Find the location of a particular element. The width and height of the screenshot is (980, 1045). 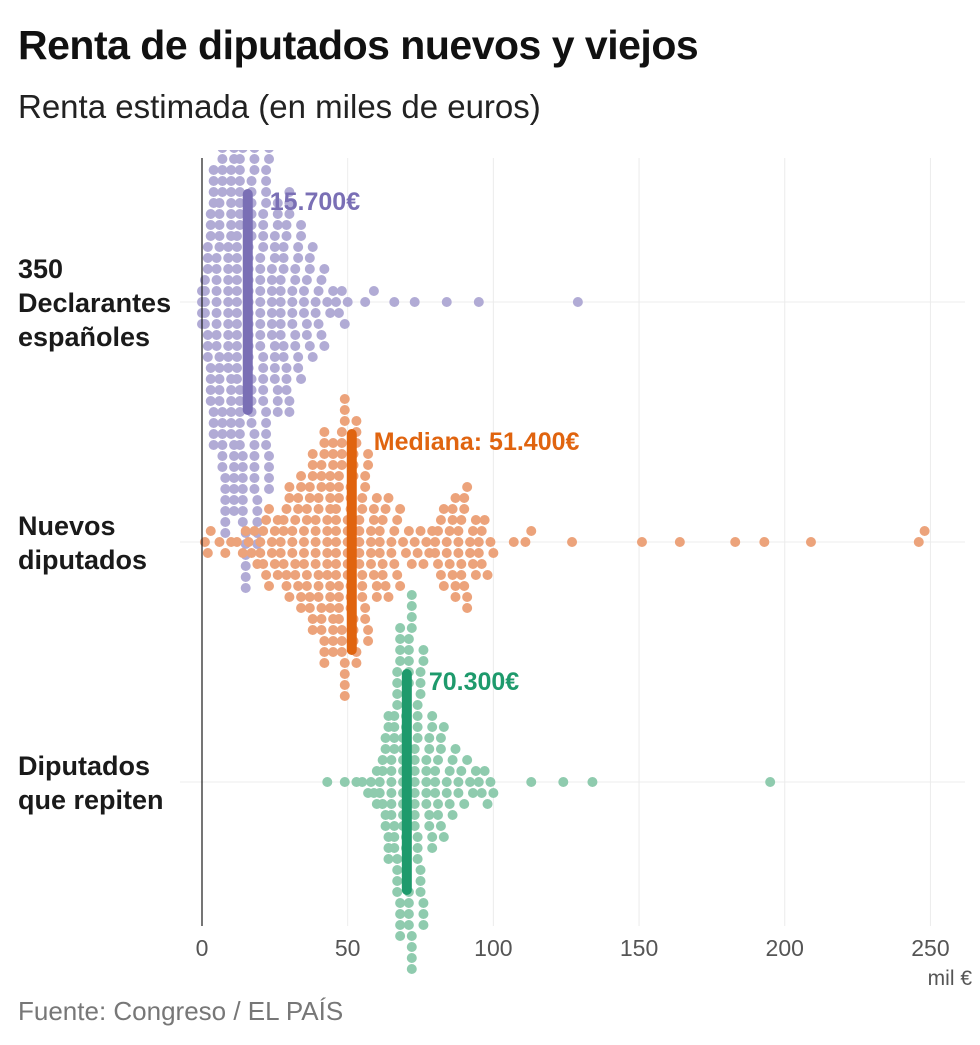

median-label: 70.300€ is located at coordinates (474, 682).